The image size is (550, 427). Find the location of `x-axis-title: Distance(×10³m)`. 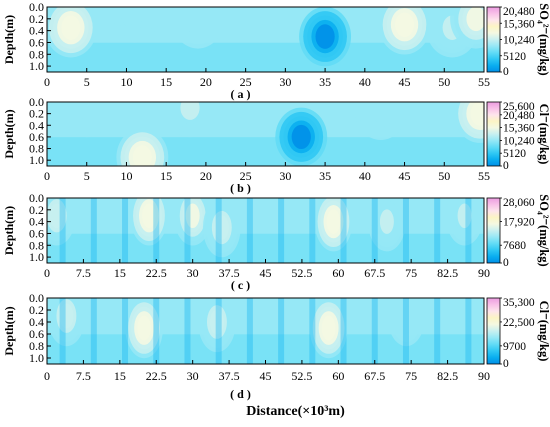

x-axis-title: Distance(×10³m) is located at coordinates (295, 411).